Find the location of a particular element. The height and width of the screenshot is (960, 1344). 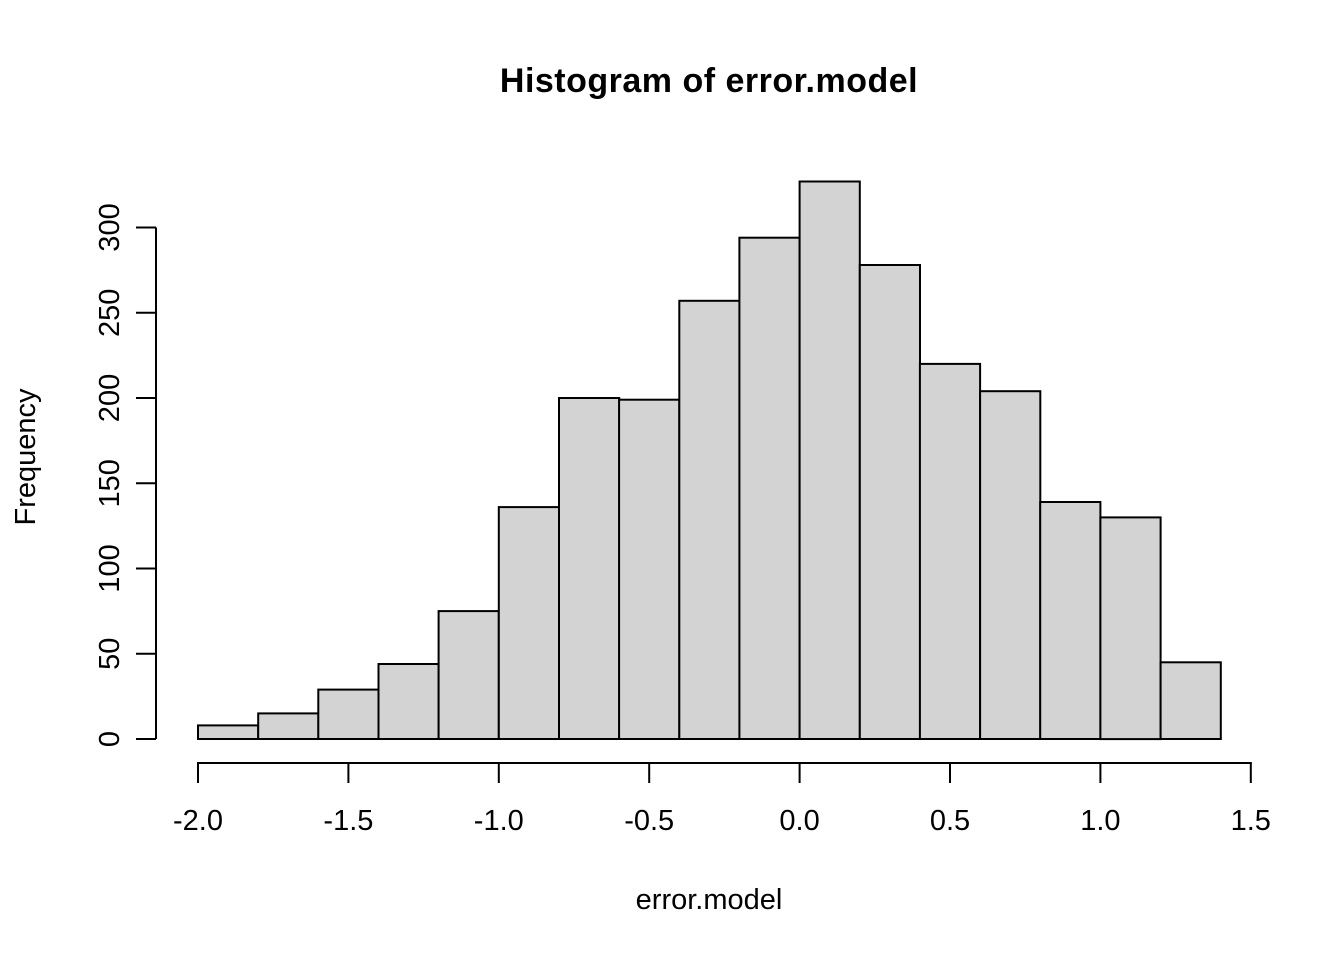

y-tick-label: 50 is located at coordinates (110, 654).